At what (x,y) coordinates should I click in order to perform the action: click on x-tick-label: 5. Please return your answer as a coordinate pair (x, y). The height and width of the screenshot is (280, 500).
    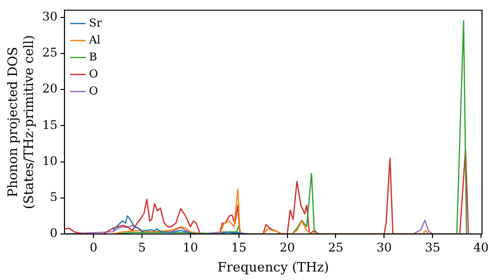
    Looking at the image, I should click on (142, 247).